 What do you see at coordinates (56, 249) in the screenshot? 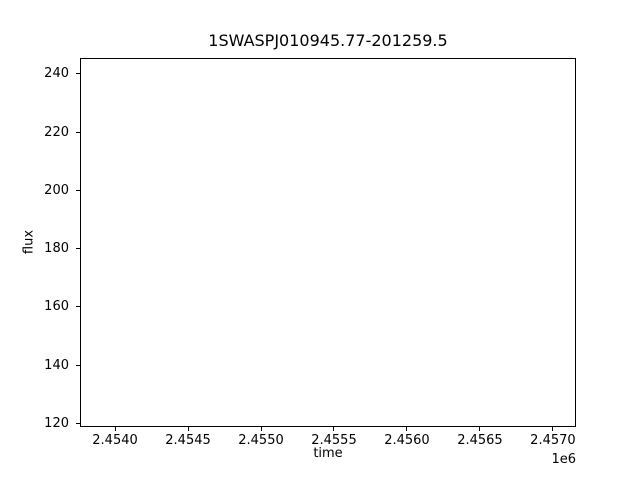
I see `y-tick-label: 180` at bounding box center [56, 249].